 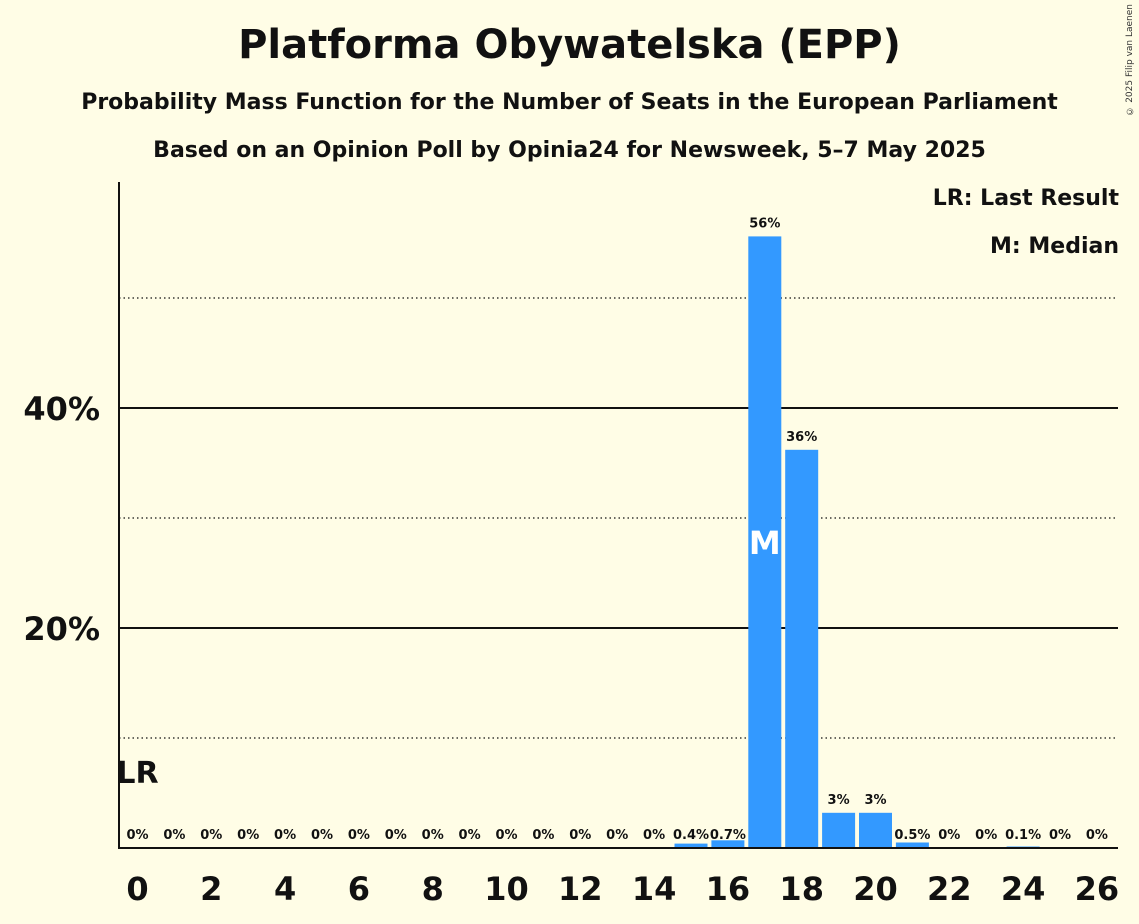 I want to click on data-label-seat-10: 0%, so click(x=506, y=835).